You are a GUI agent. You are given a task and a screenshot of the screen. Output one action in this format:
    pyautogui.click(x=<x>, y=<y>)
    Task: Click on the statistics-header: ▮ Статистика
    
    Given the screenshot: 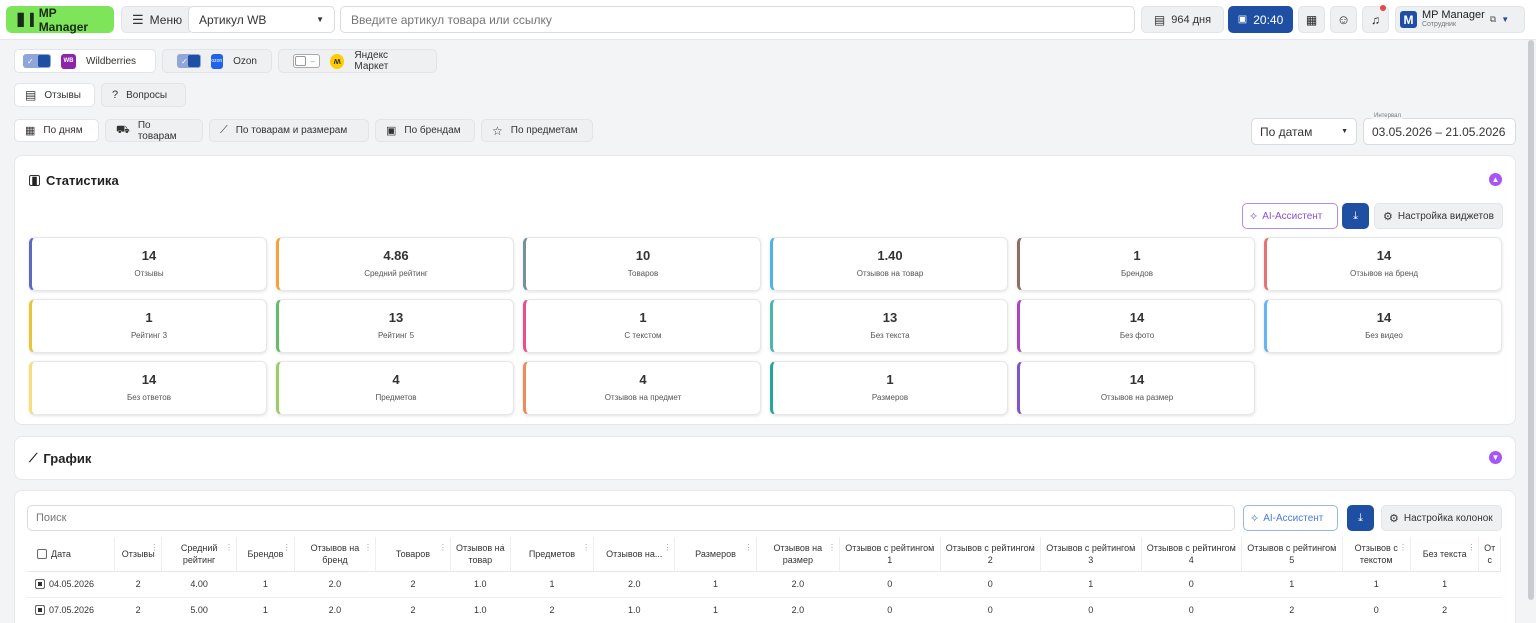 What is the action you would take?
    pyautogui.click(x=74, y=180)
    